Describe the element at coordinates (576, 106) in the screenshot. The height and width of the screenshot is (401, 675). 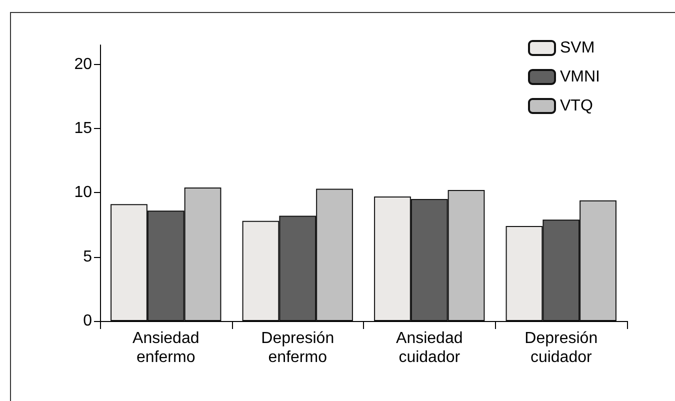
I see `legend-label: VTQ` at that location.